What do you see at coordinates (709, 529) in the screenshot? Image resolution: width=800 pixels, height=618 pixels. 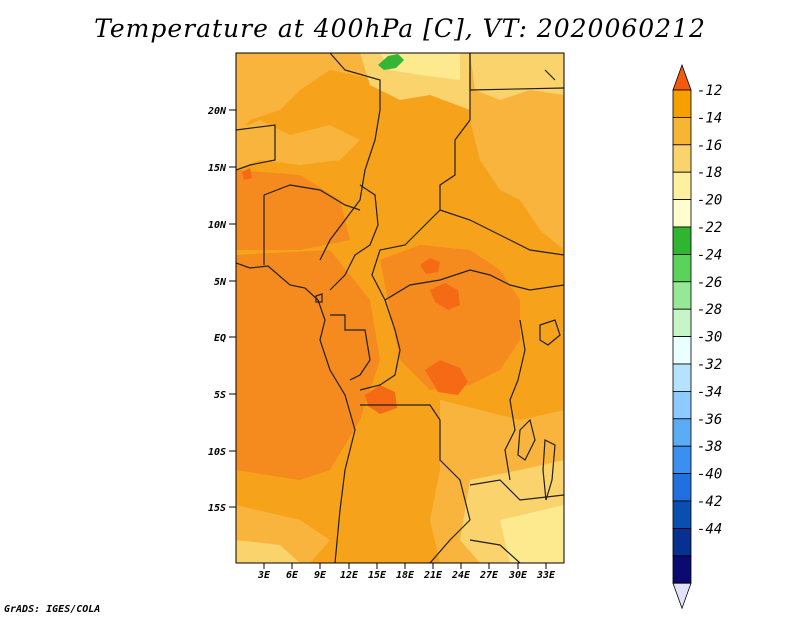 I see `colorbar-label: -44` at bounding box center [709, 529].